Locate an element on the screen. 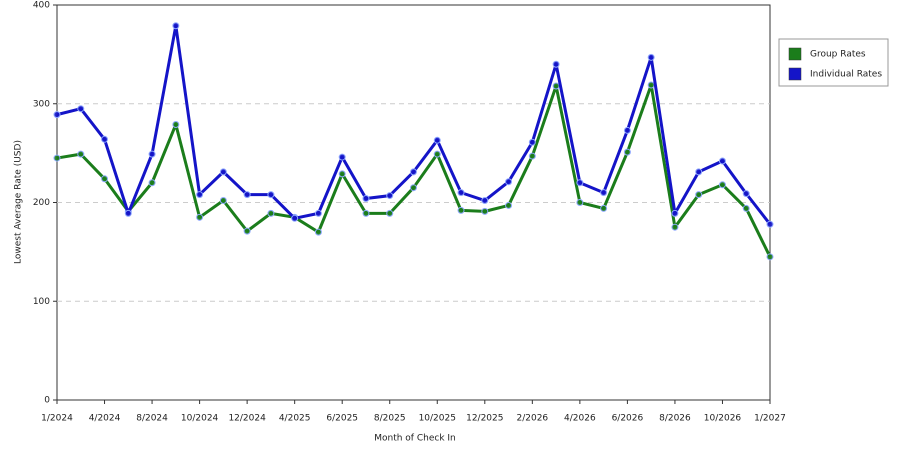 The width and height of the screenshot is (900, 450). x-tick-label: 10/2024 is located at coordinates (200, 419).